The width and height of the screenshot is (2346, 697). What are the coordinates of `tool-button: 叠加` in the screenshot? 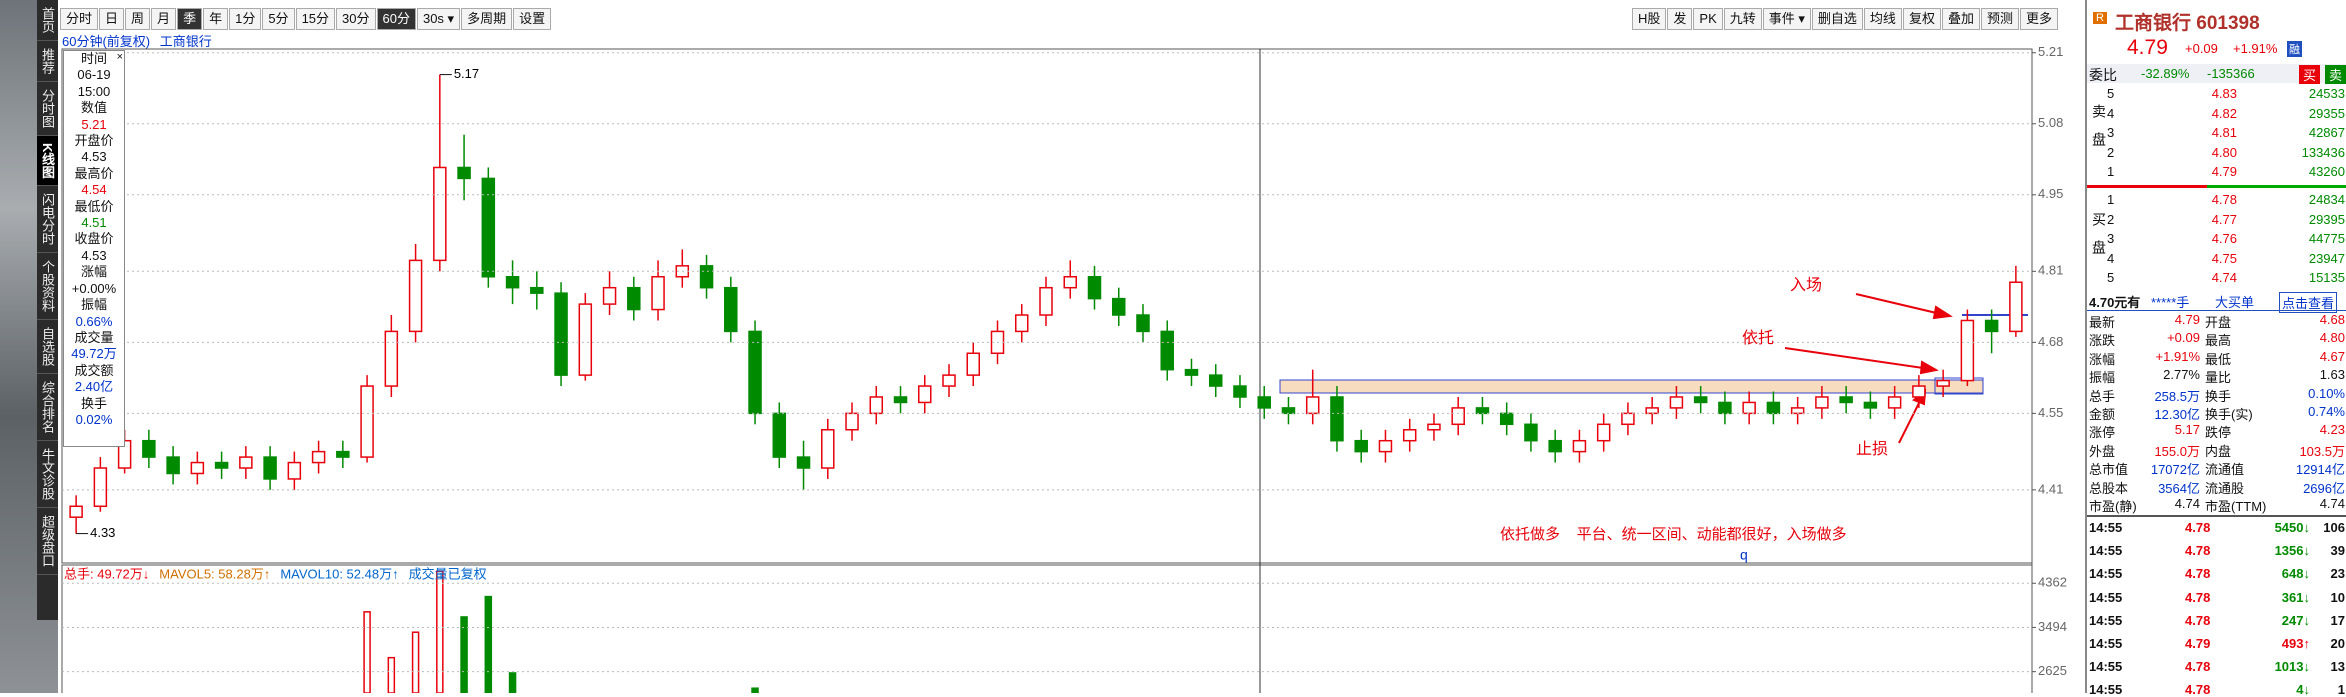 It's located at (1960, 19).